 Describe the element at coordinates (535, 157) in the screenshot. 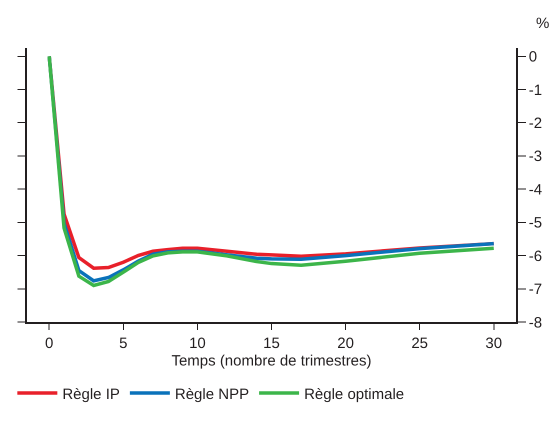

I see `y-tick-label: -3` at that location.